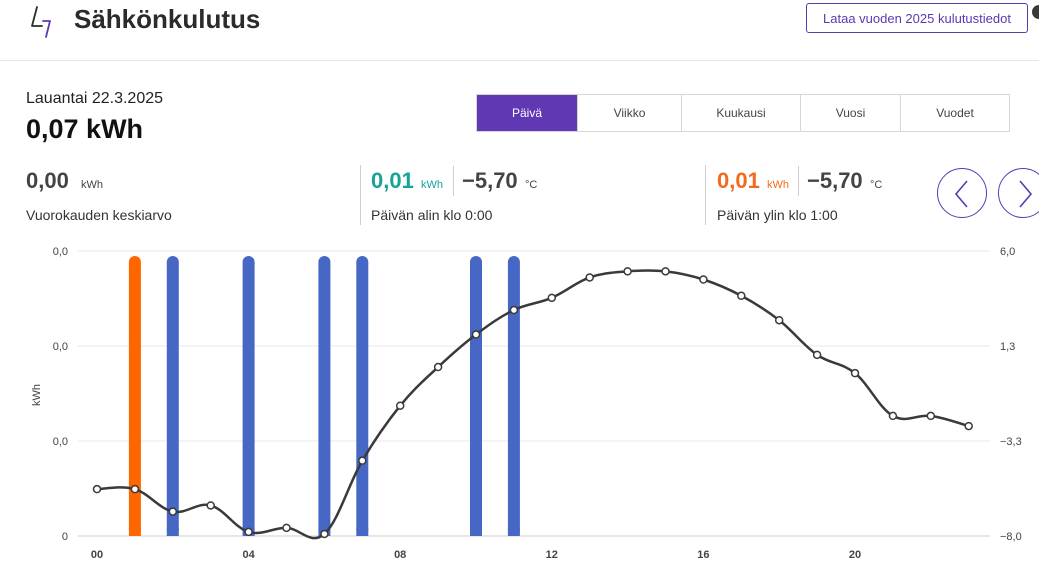 The height and width of the screenshot is (572, 1039). Describe the element at coordinates (400, 555) in the screenshot. I see `x-tick-label: 08` at that location.